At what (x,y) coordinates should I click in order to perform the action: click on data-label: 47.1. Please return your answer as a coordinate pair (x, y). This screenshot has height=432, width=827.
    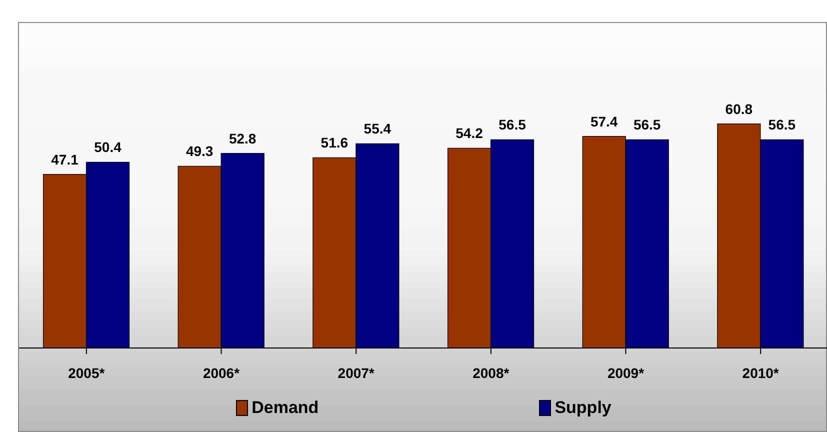
    Looking at the image, I should click on (65, 159).